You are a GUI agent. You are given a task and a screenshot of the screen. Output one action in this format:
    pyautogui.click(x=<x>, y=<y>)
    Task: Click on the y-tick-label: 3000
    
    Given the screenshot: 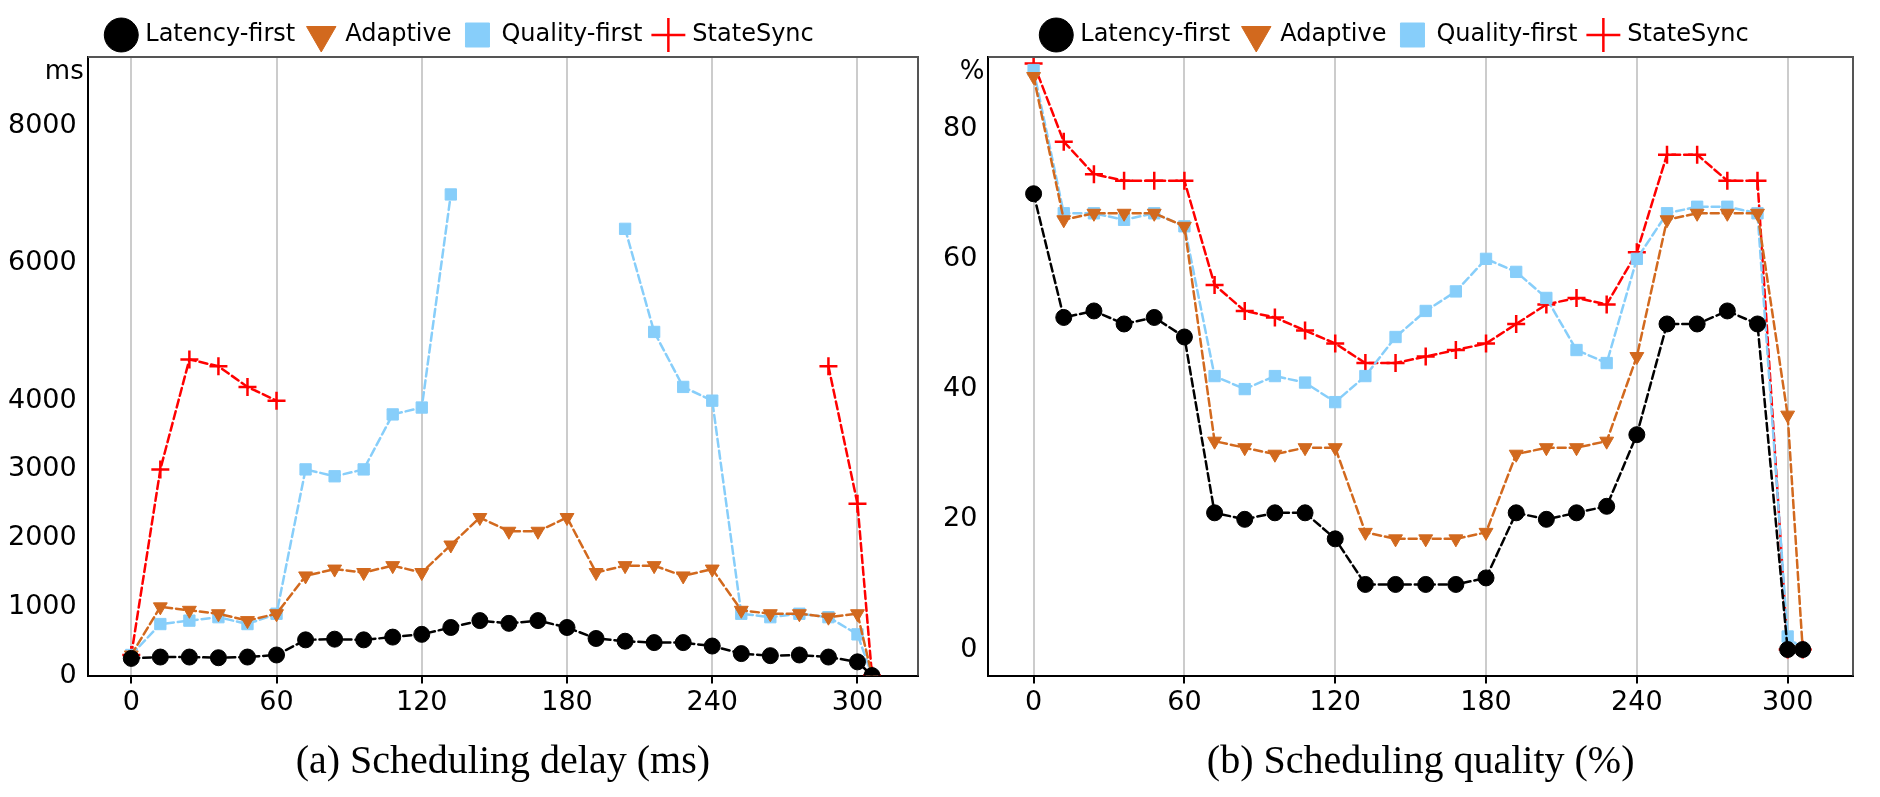 What is the action you would take?
    pyautogui.click(x=42, y=467)
    